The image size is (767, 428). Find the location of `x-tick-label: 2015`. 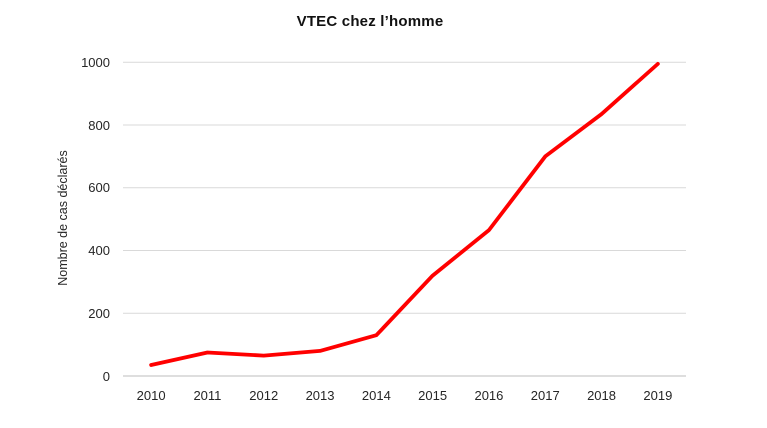

x-tick-label: 2015 is located at coordinates (433, 395).